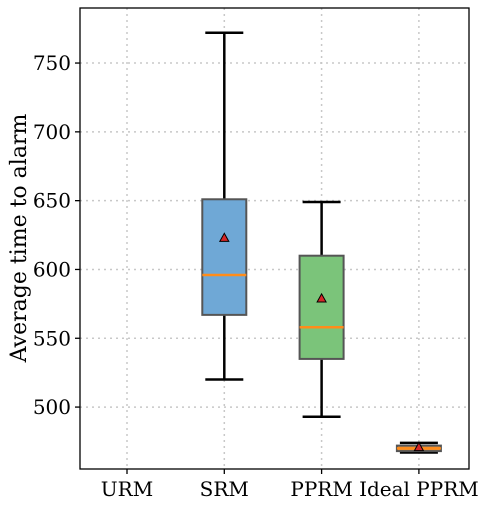  Describe the element at coordinates (56, 235) in the screenshot. I see `y-axis-ticks: 500 550 600 650 700 750` at that location.